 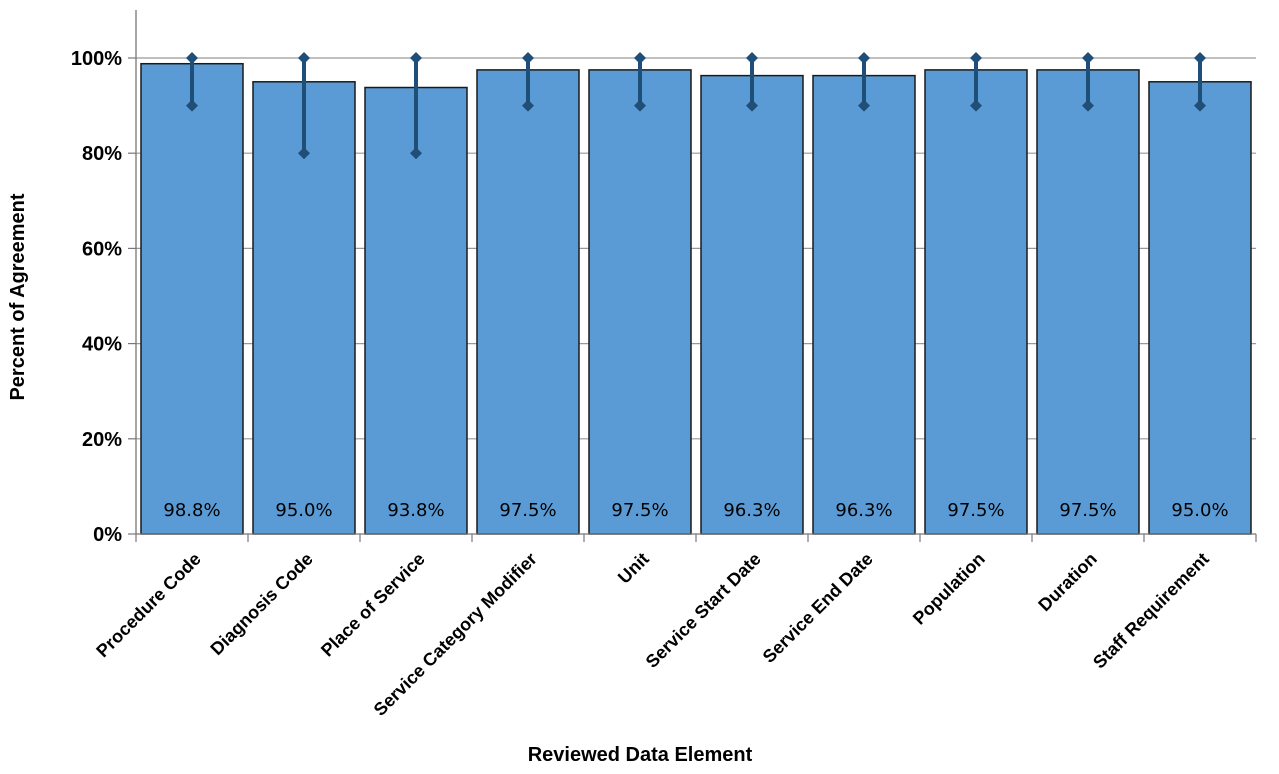 I want to click on y-tick-label: 0%, so click(x=107, y=535).